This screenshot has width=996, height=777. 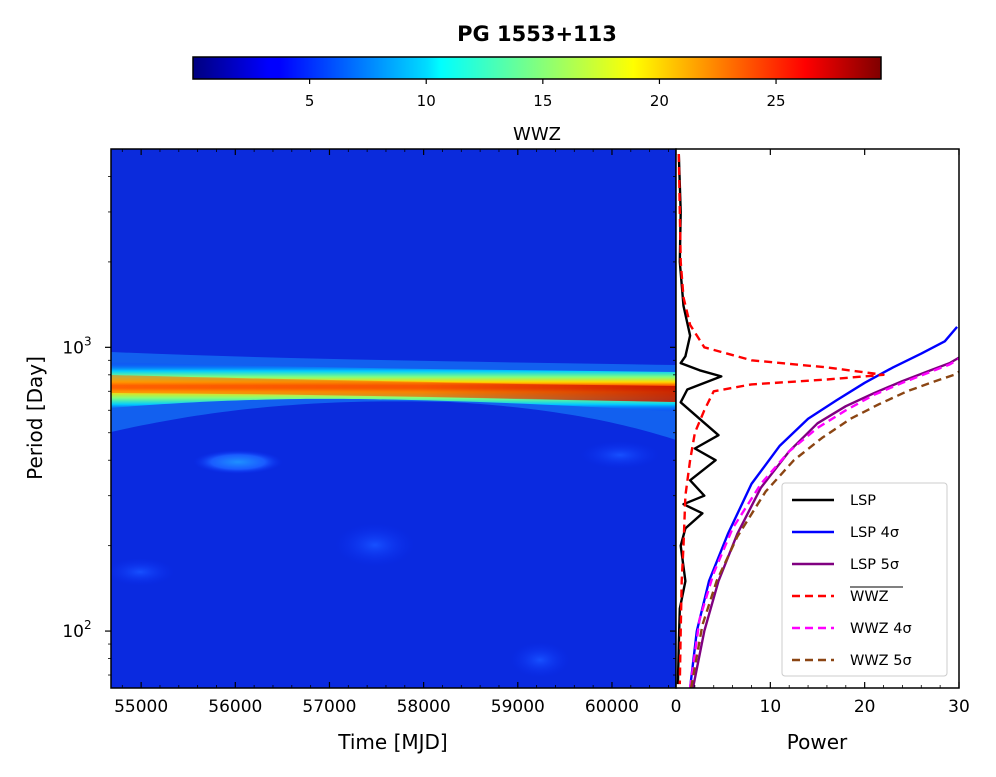 What do you see at coordinates (865, 707) in the screenshot?
I see `power-tick-label: 20` at bounding box center [865, 707].